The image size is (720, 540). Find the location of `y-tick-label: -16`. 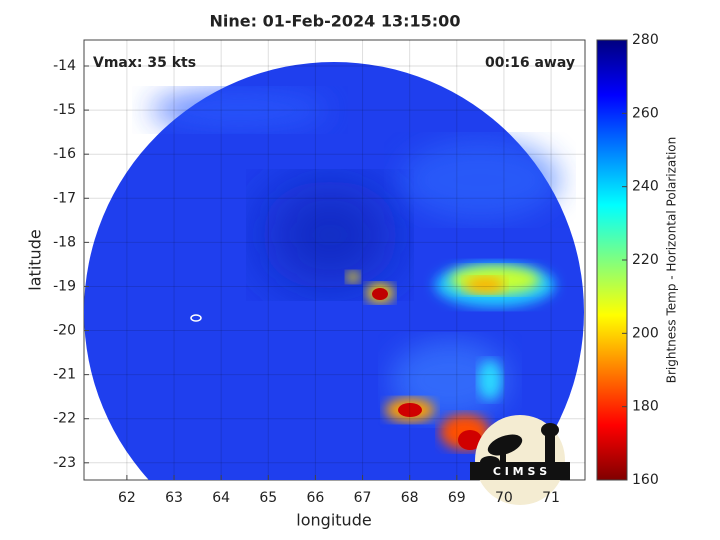

y-tick-label: -16 is located at coordinates (64, 154).